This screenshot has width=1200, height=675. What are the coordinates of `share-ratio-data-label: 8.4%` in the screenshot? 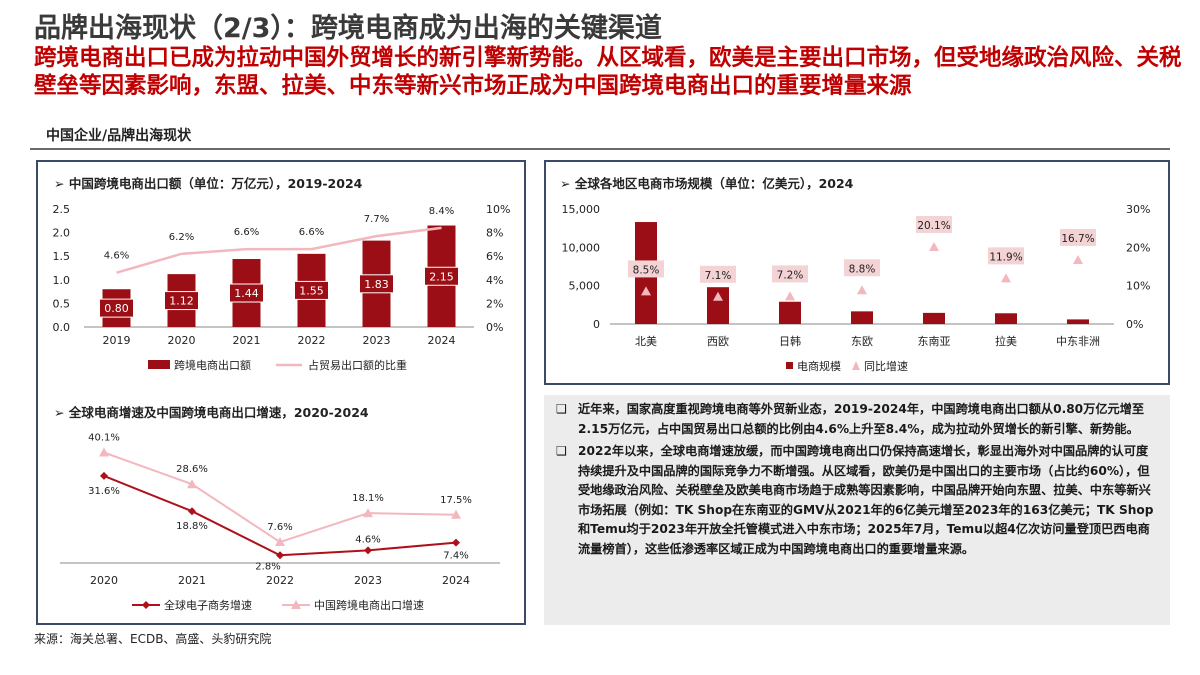 It's located at (441, 211).